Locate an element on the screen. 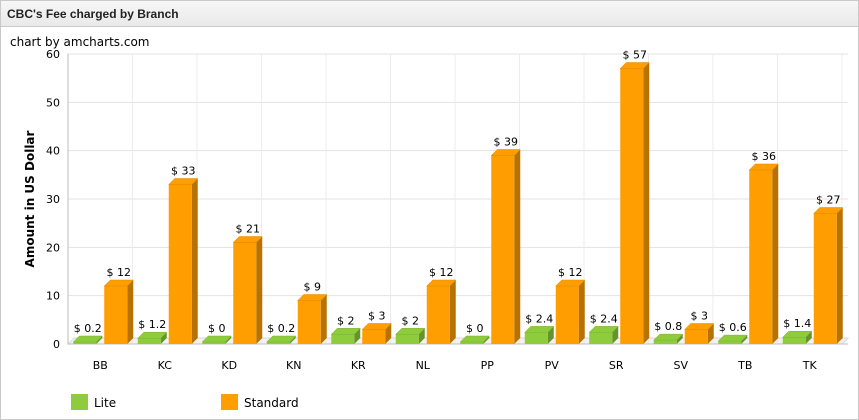  bar-top-lite-tb is located at coordinates (732, 338).